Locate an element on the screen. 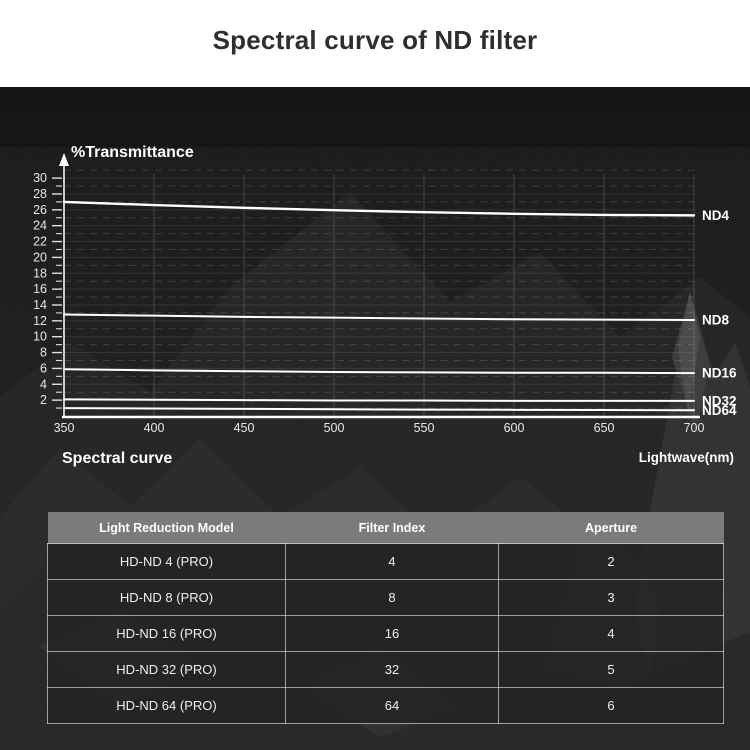 Image resolution: width=750 pixels, height=750 pixels. chart-corner-label: Spectral curve is located at coordinates (117, 458).